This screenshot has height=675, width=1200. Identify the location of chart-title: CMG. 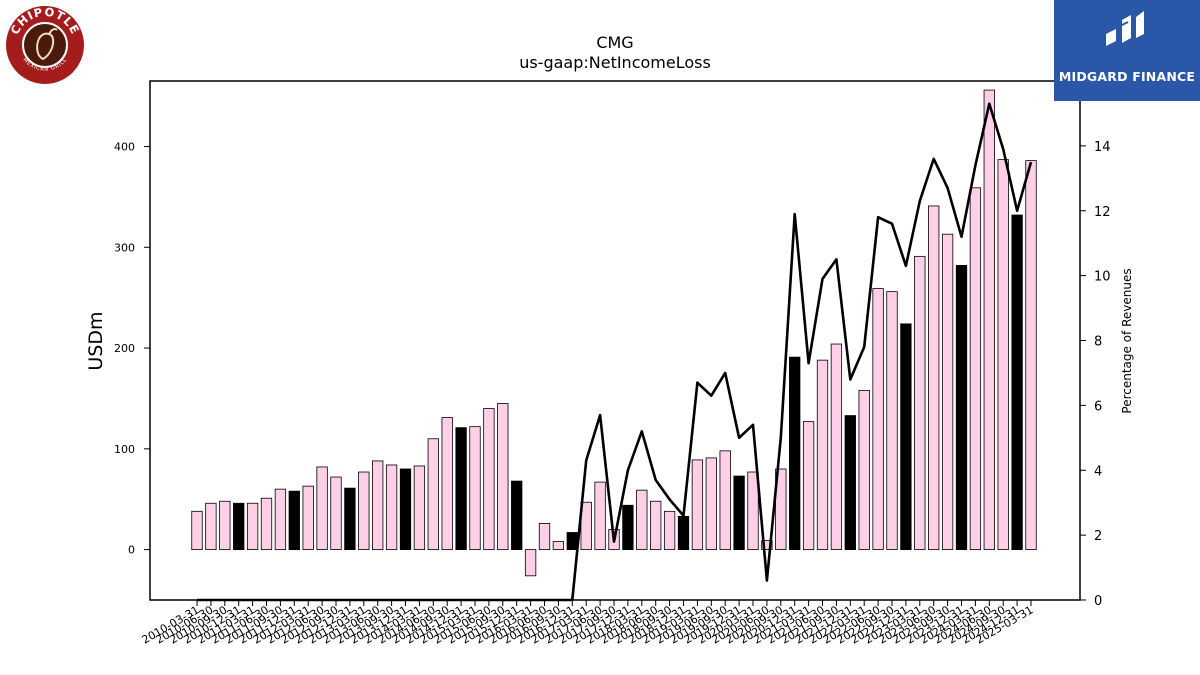
(614, 42).